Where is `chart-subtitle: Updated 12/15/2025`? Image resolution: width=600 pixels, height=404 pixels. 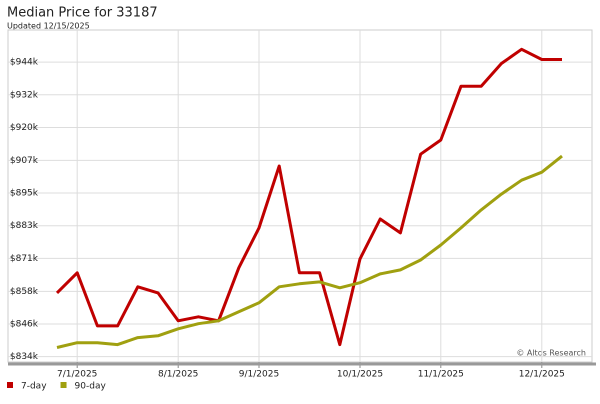 chart-subtitle: Updated 12/15/2025 is located at coordinates (48, 26).